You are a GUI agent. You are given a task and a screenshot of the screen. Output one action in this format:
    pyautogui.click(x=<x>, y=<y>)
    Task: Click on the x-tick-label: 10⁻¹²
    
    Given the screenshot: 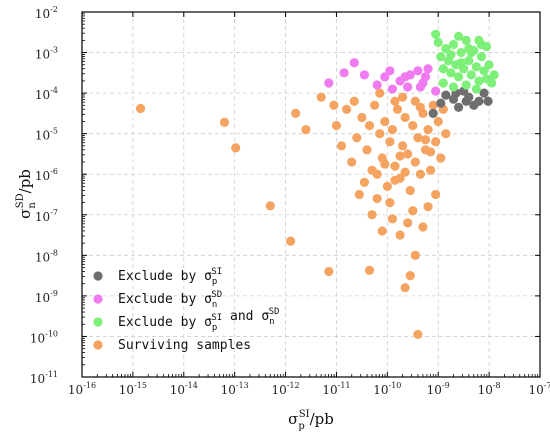 What is the action you would take?
    pyautogui.click(x=285, y=389)
    